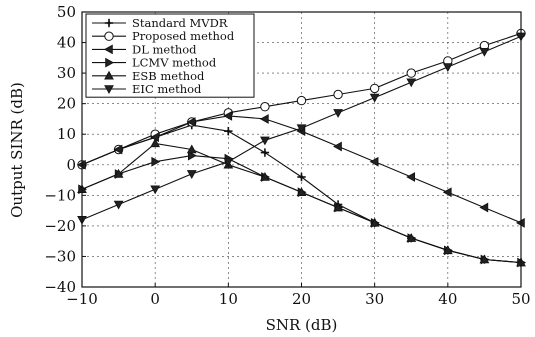 This screenshot has width=535, height=337. Describe the element at coordinates (60, 195) in the screenshot. I see `y-tick-label: −10` at that location.